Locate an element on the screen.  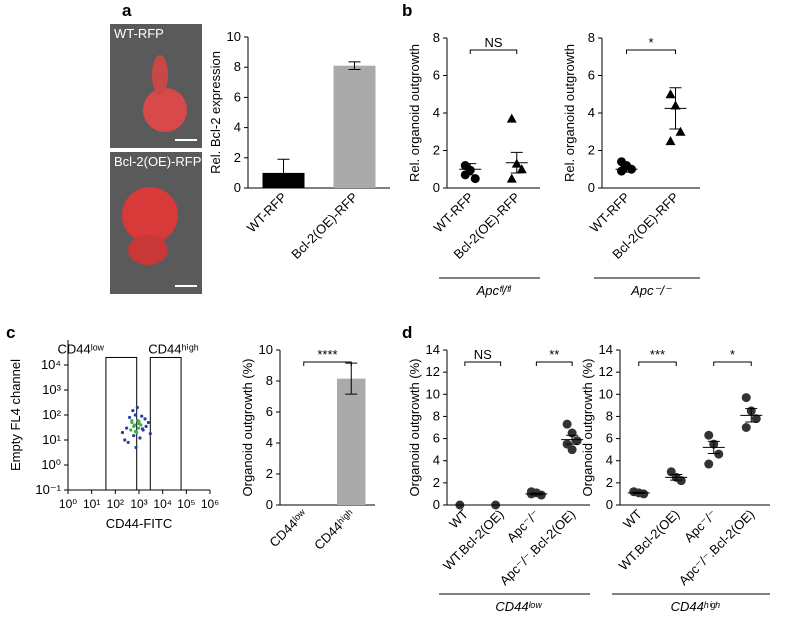
y-tick-label: 10¹ is located at coordinates (51, 439).